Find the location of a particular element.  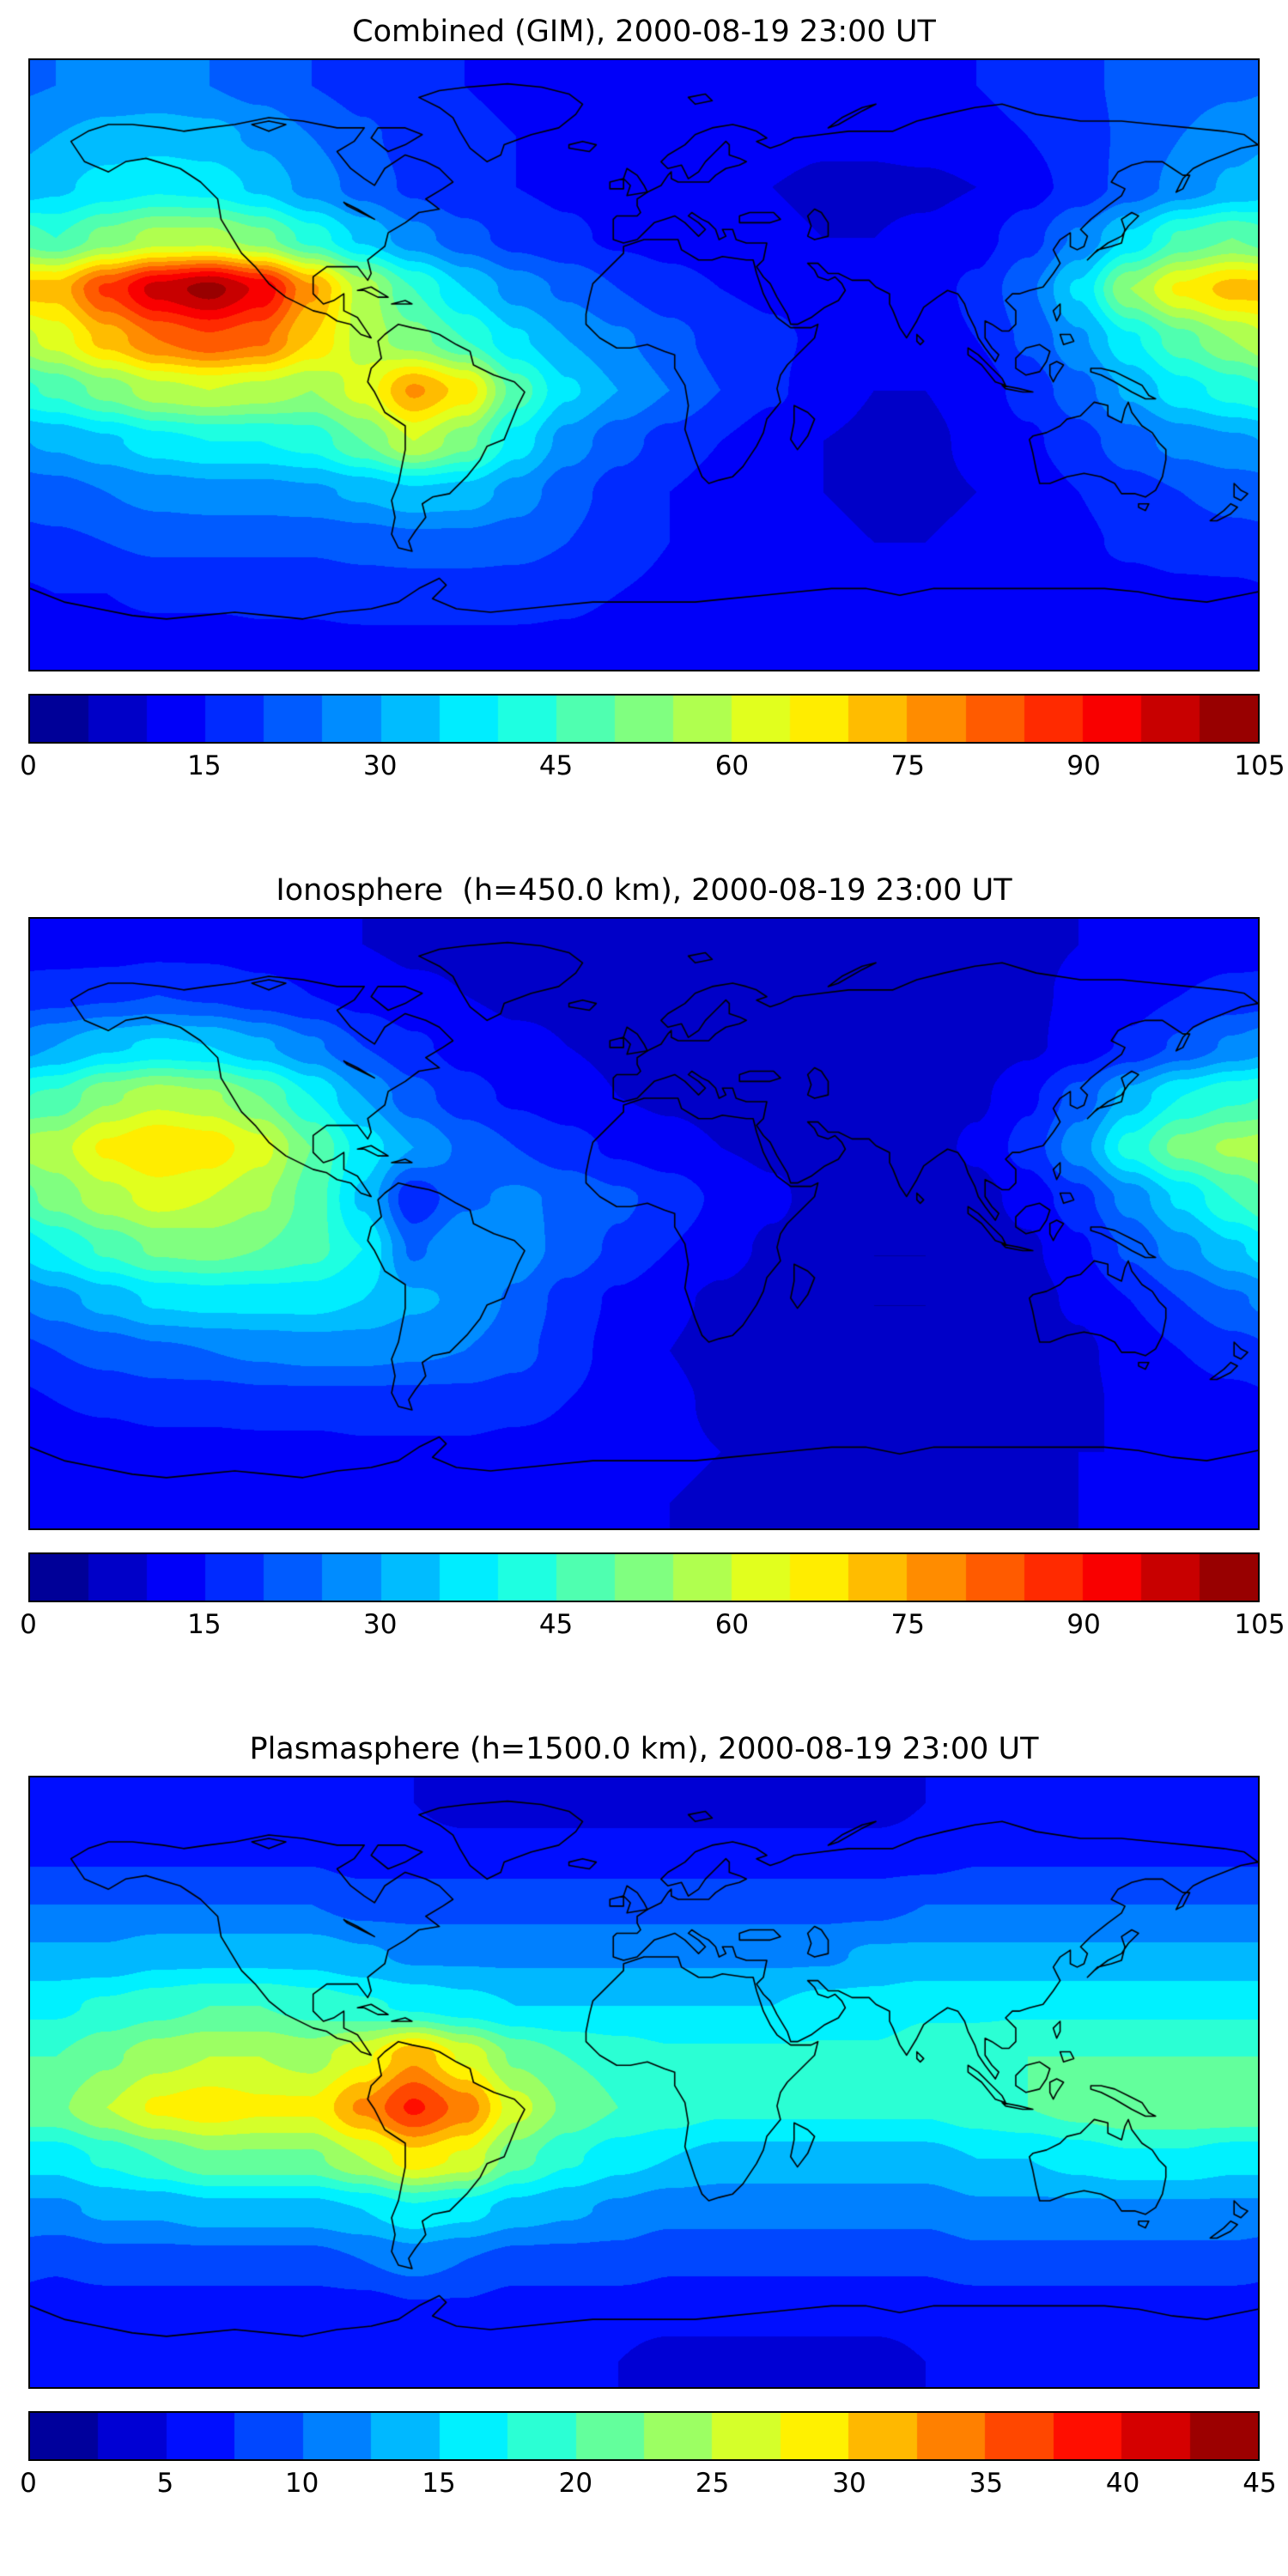

colorbar-ionosphere is located at coordinates (644, 1577).